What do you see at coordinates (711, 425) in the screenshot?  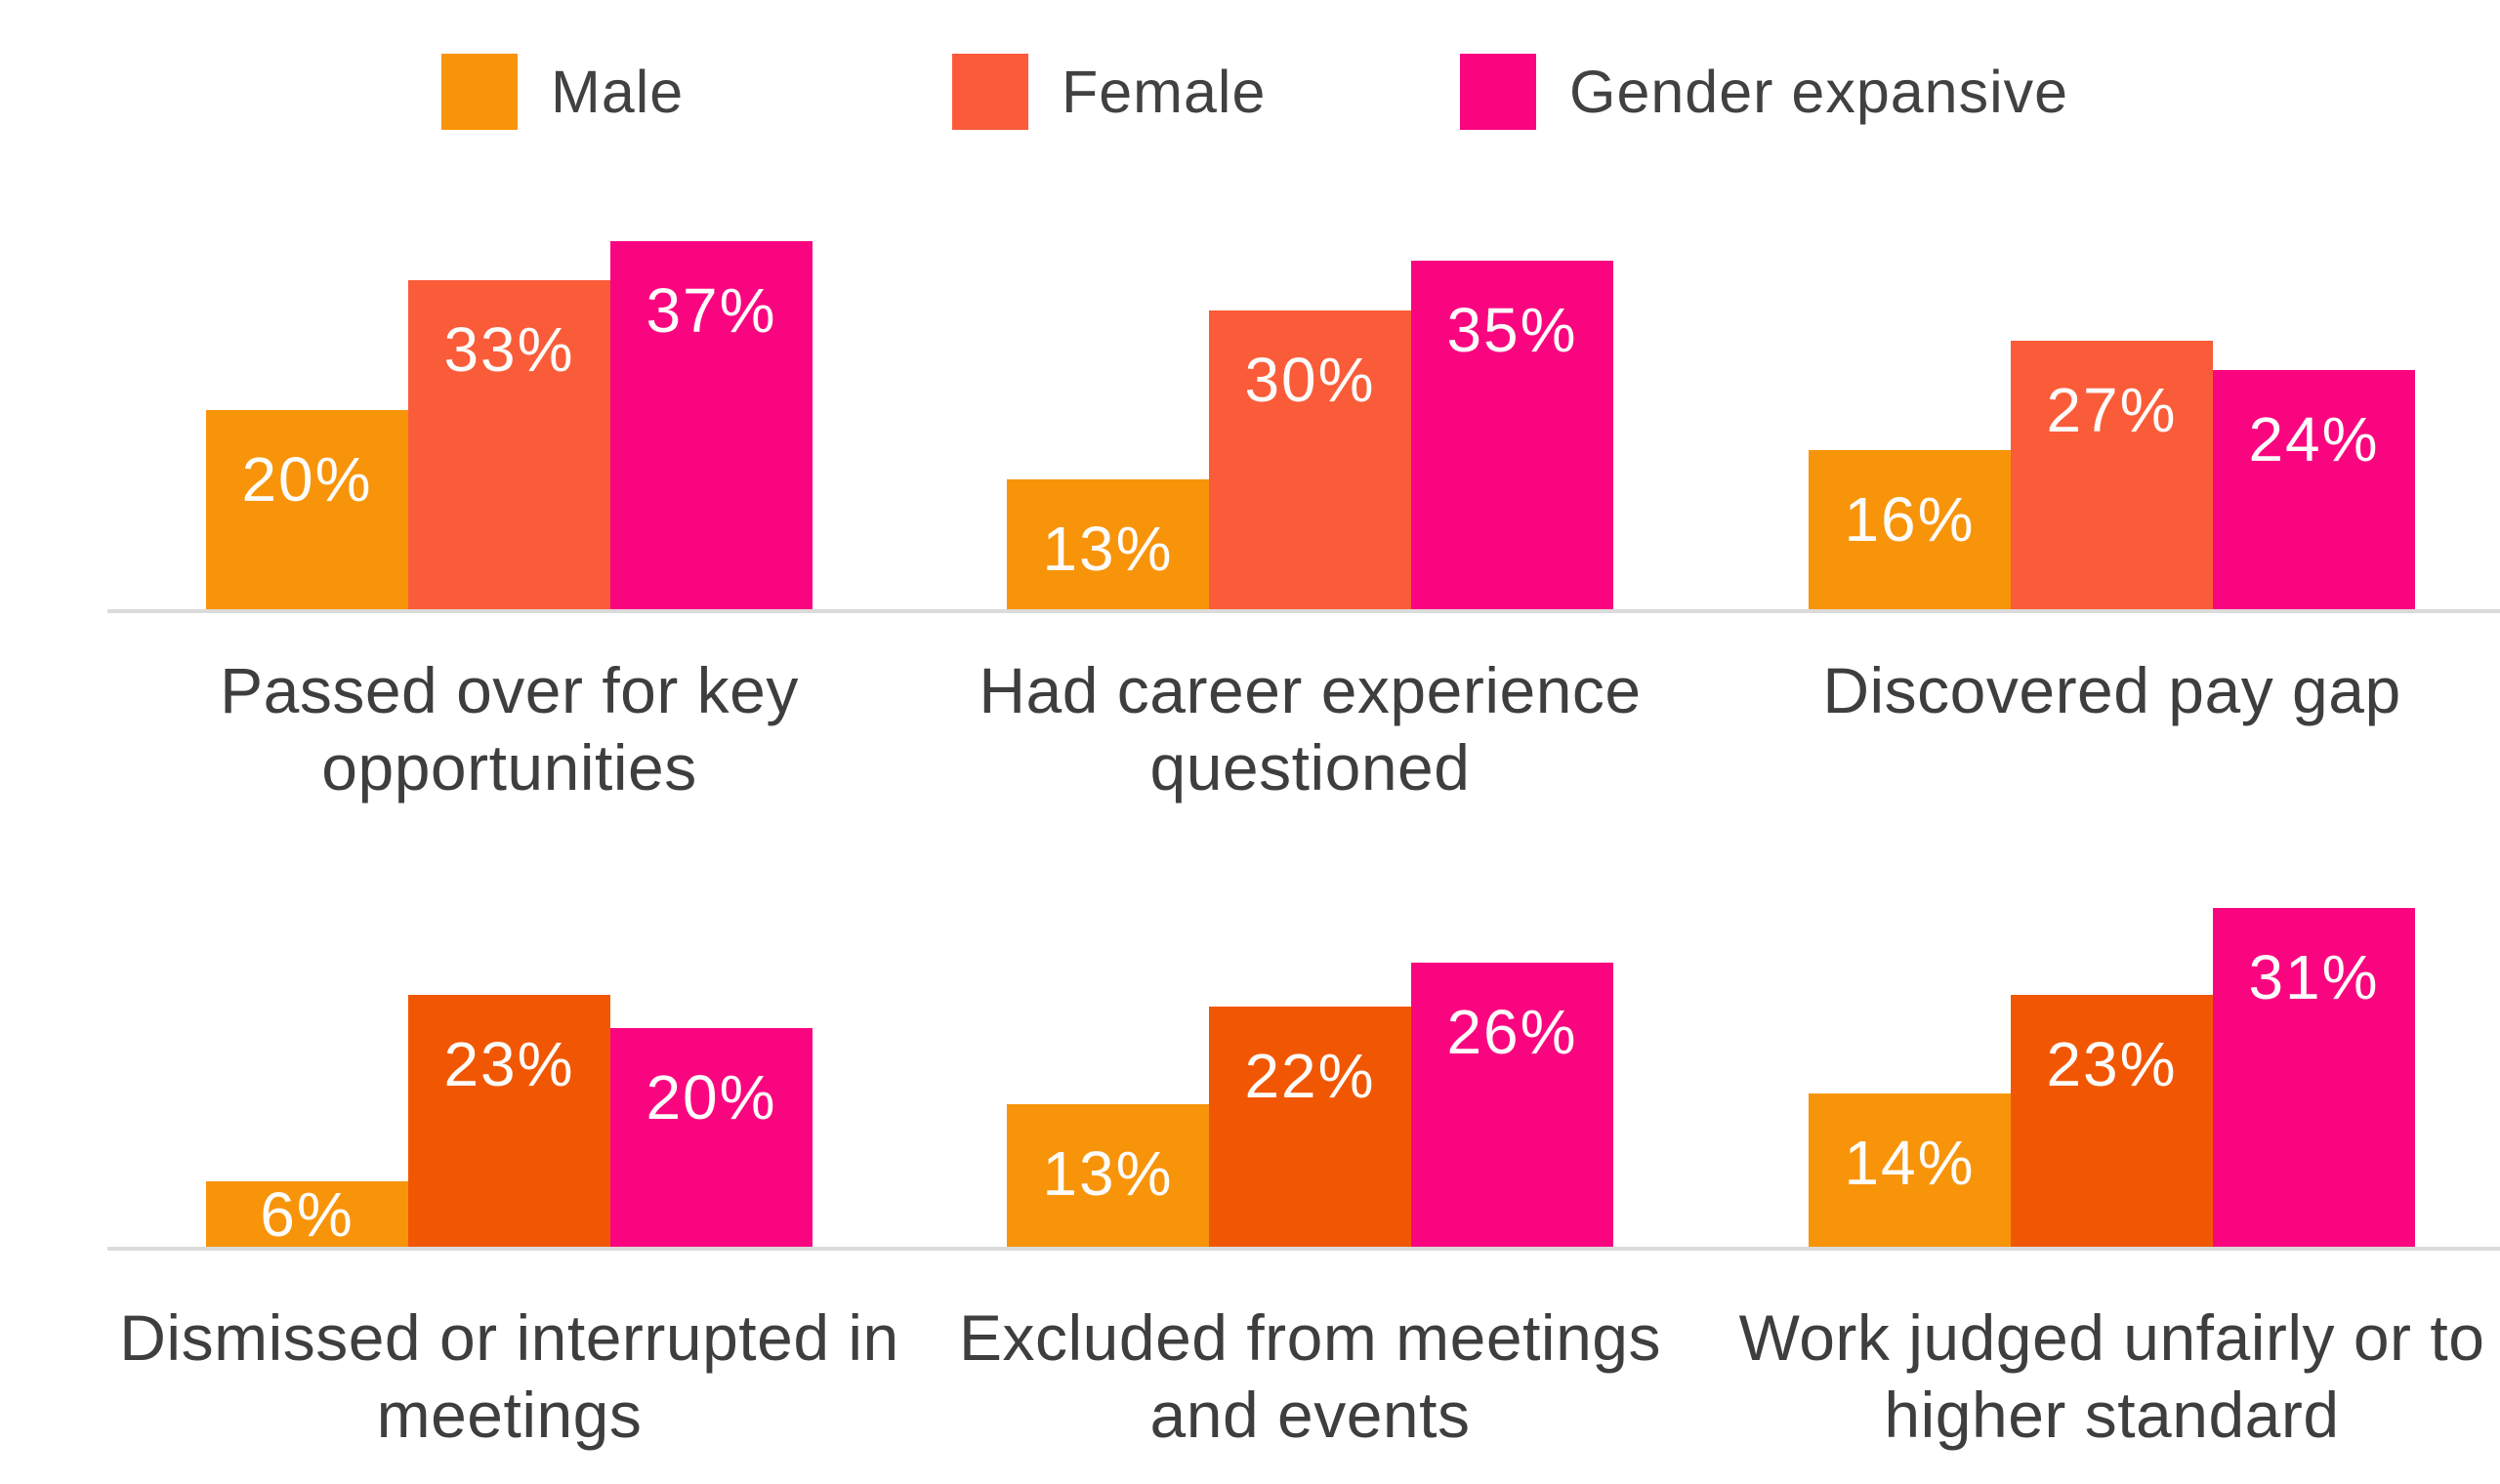 I see `bar-gender-expansive: 37%` at bounding box center [711, 425].